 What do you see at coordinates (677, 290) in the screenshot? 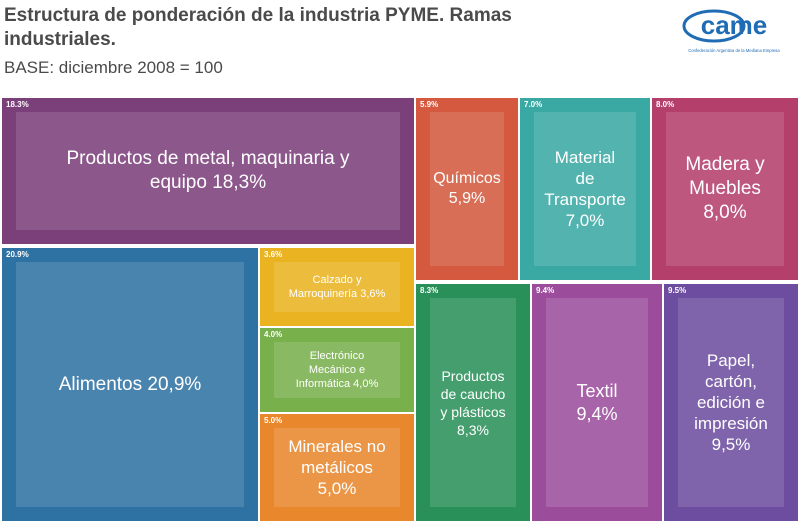
I see `tile-pct-label: 9.5%` at bounding box center [677, 290].